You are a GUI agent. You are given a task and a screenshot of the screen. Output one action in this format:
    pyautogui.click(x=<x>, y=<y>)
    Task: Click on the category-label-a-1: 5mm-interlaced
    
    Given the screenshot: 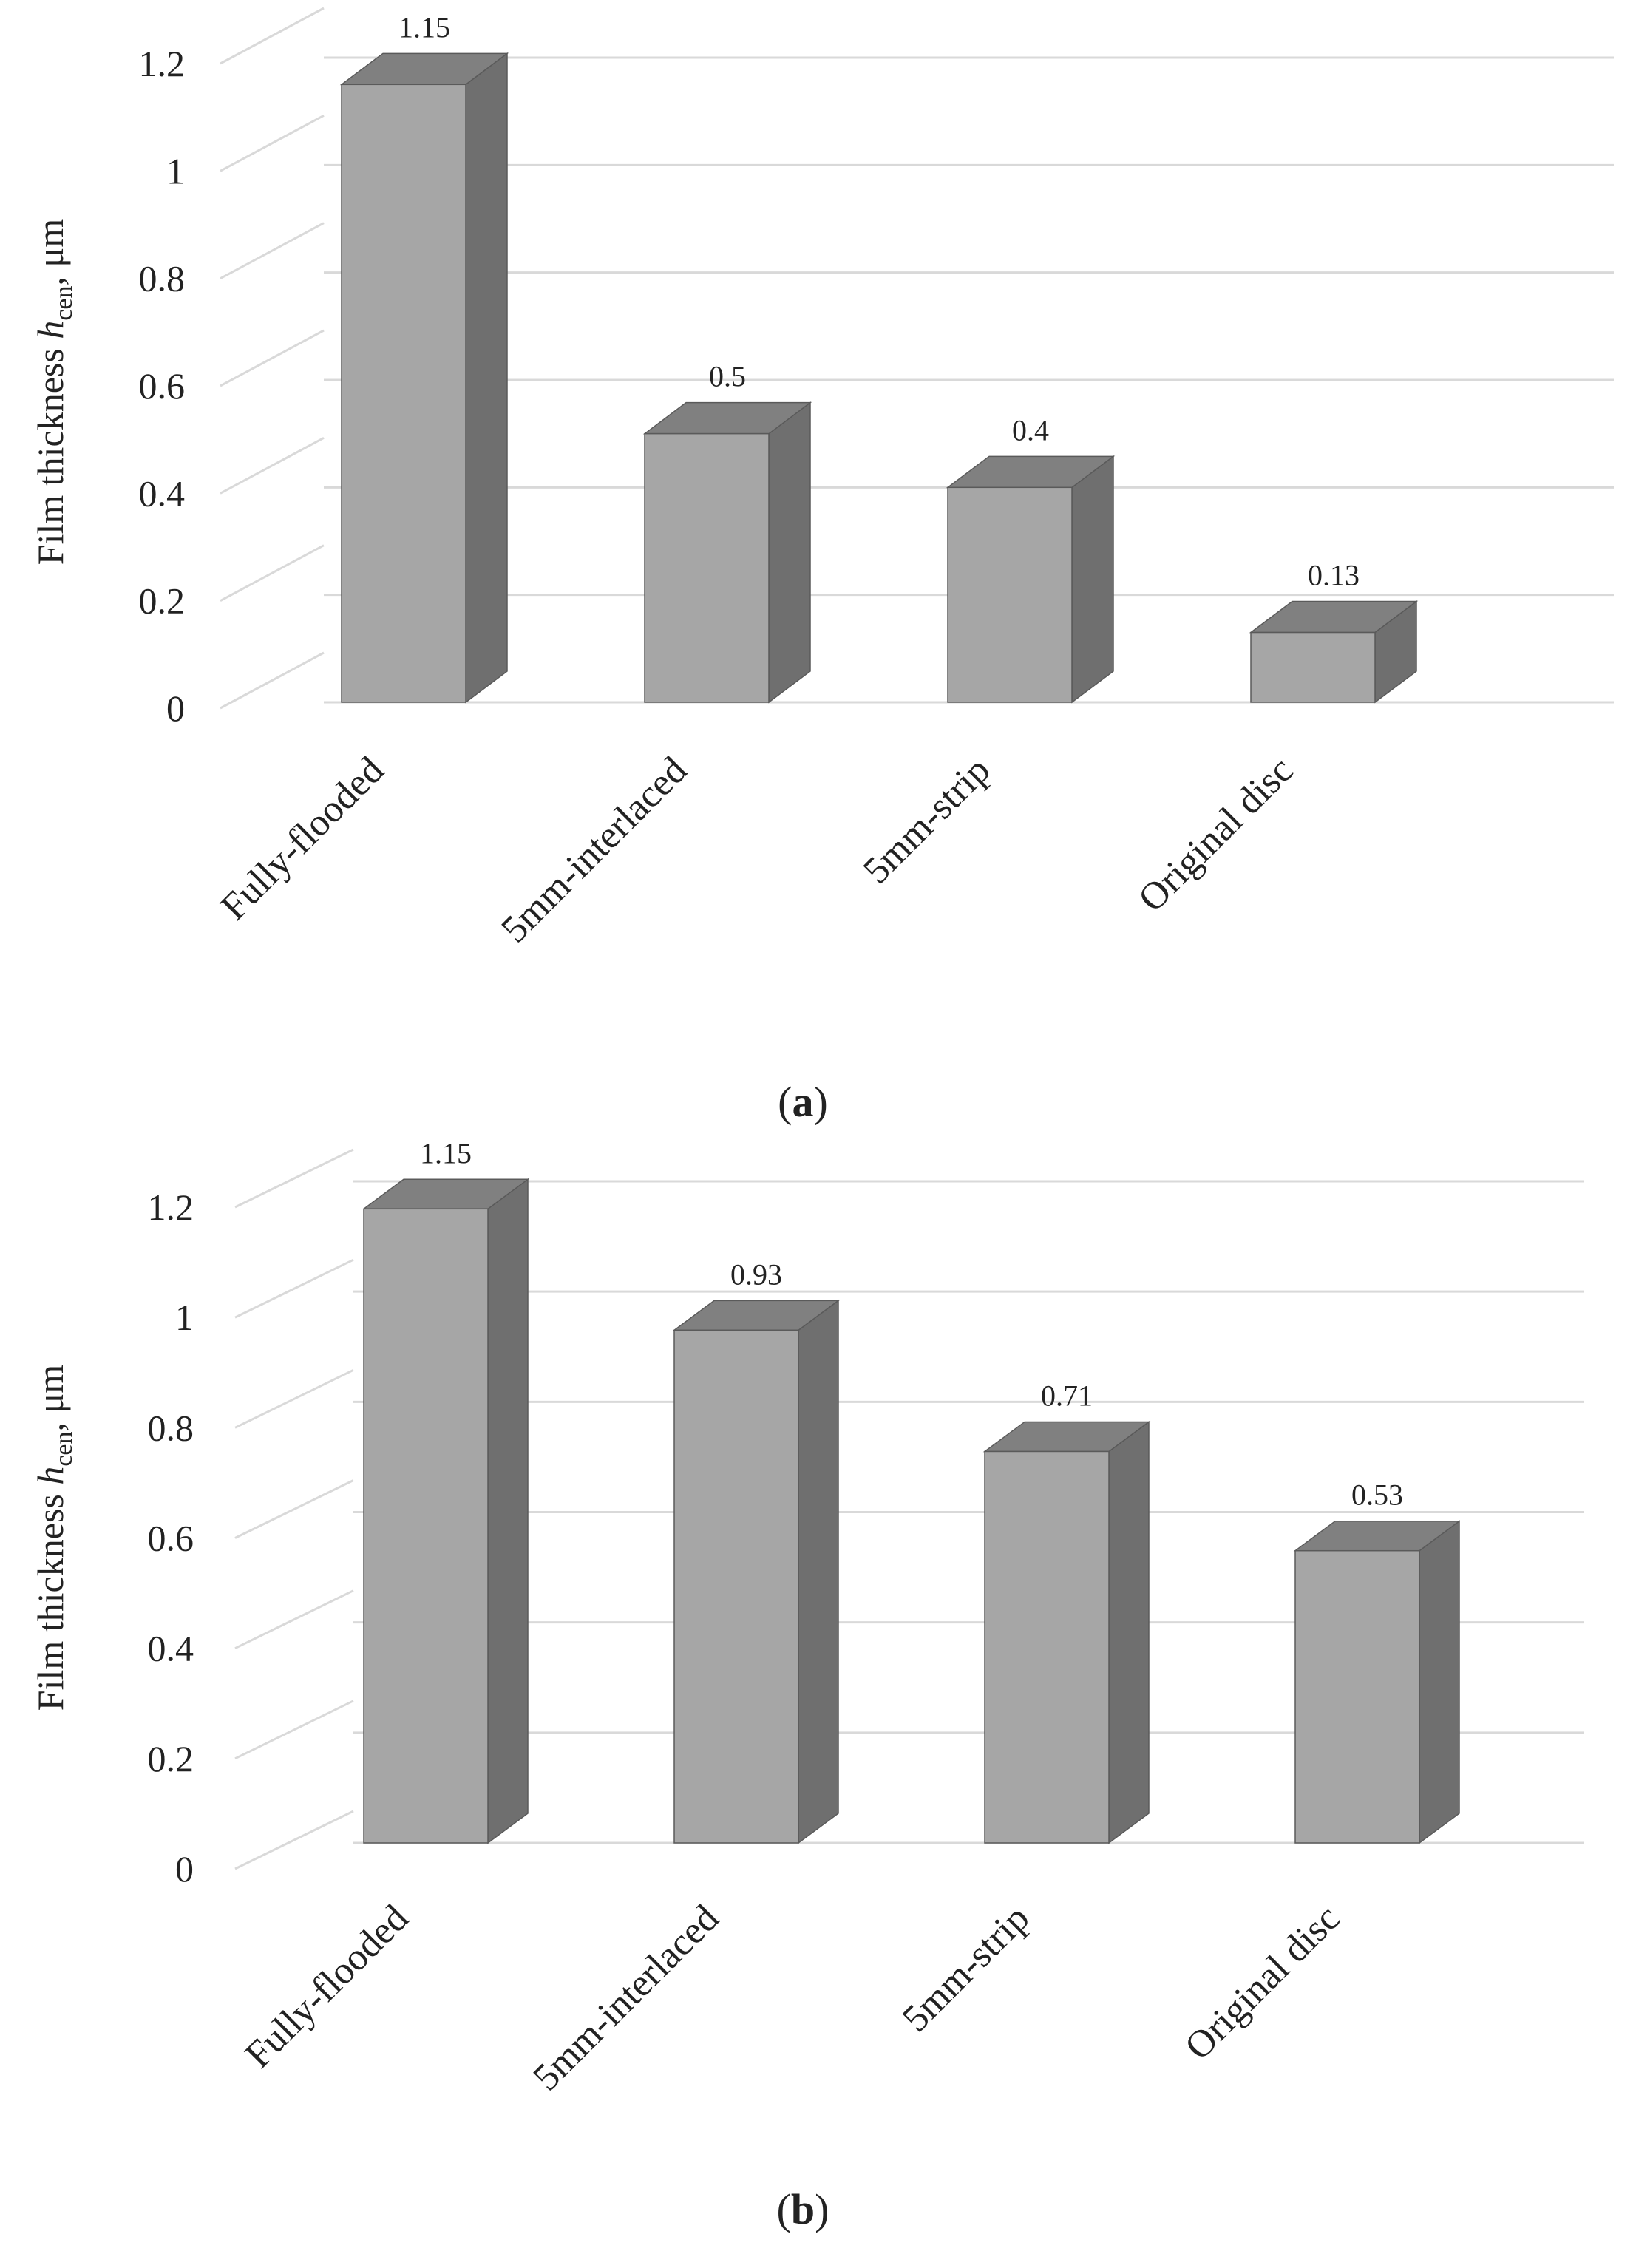 What is the action you would take?
    pyautogui.click(x=594, y=850)
    